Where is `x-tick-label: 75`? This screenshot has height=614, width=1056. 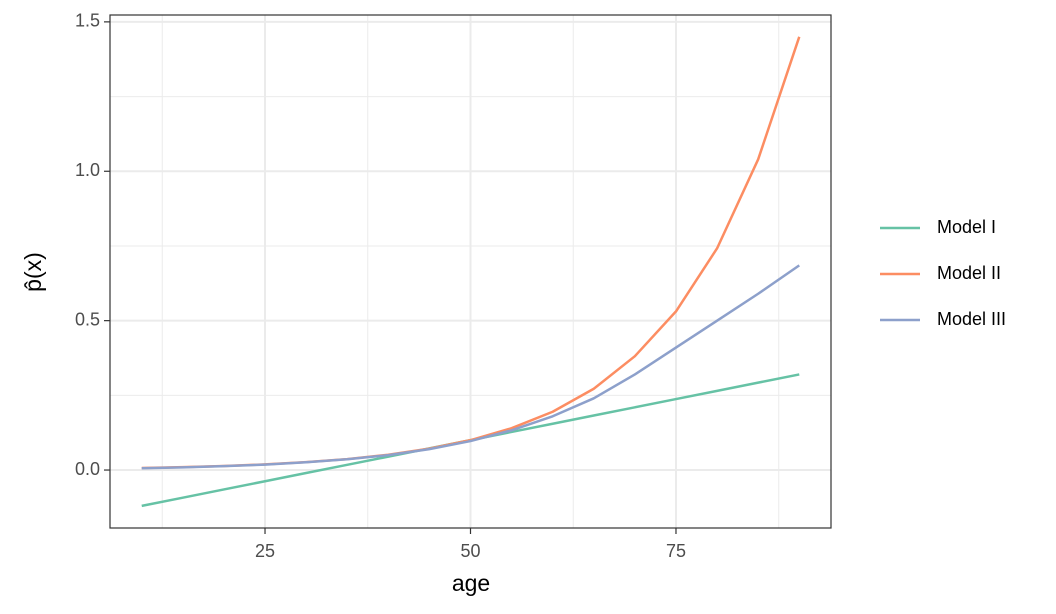 x-tick-label: 75 is located at coordinates (676, 551).